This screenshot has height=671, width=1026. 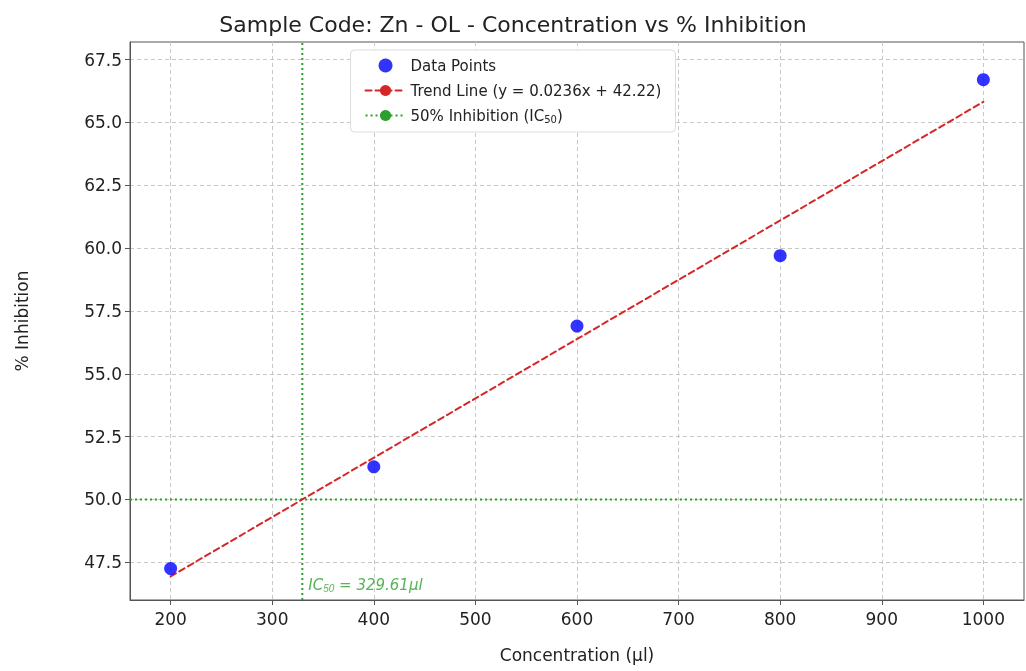 I want to click on x-tick-label: 500, so click(x=475, y=618).